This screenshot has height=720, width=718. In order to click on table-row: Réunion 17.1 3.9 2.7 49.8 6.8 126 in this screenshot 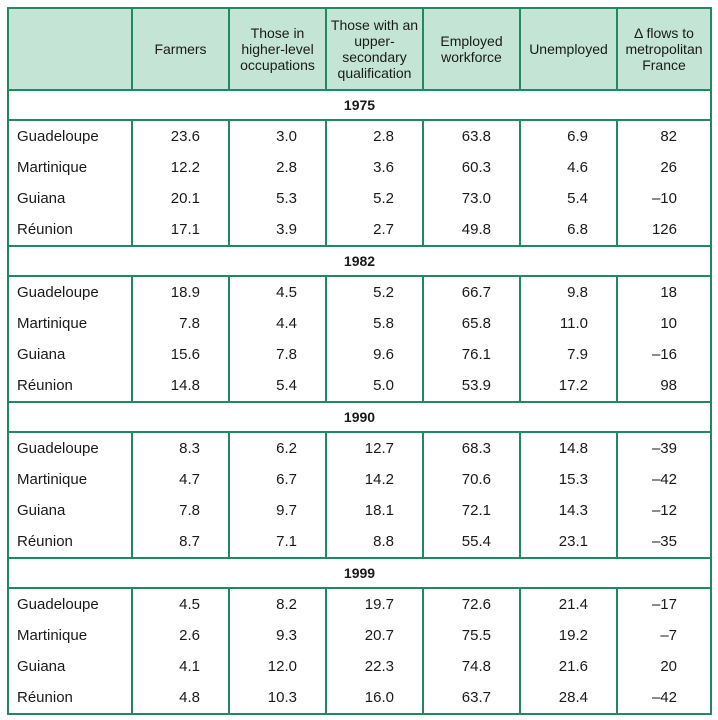, I will do `click(359, 230)`.